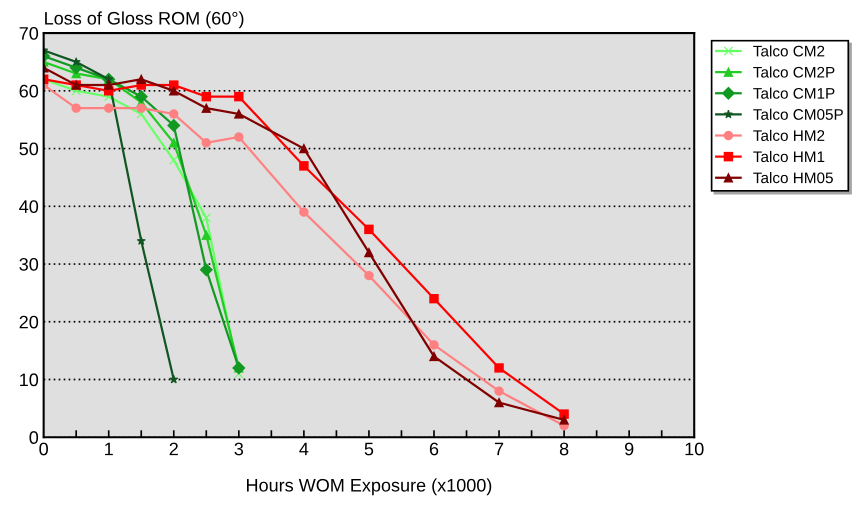  What do you see at coordinates (629, 449) in the screenshot?
I see `x-tick-label: 9` at bounding box center [629, 449].